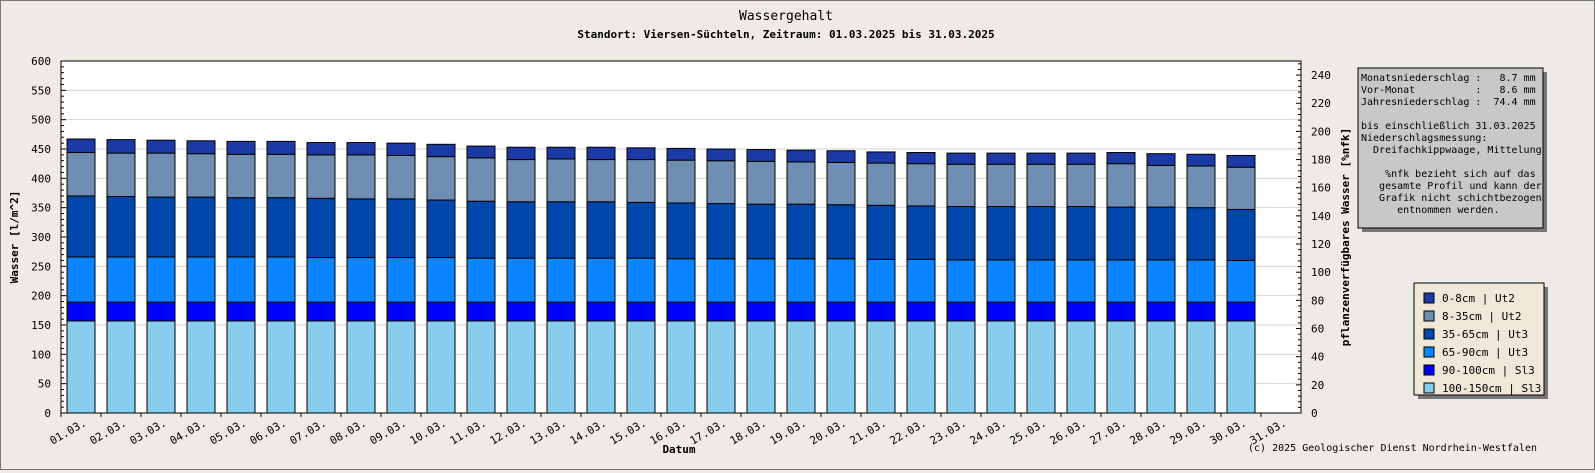  I want to click on bar-segment-08.03-90-100cm, so click(361, 311).